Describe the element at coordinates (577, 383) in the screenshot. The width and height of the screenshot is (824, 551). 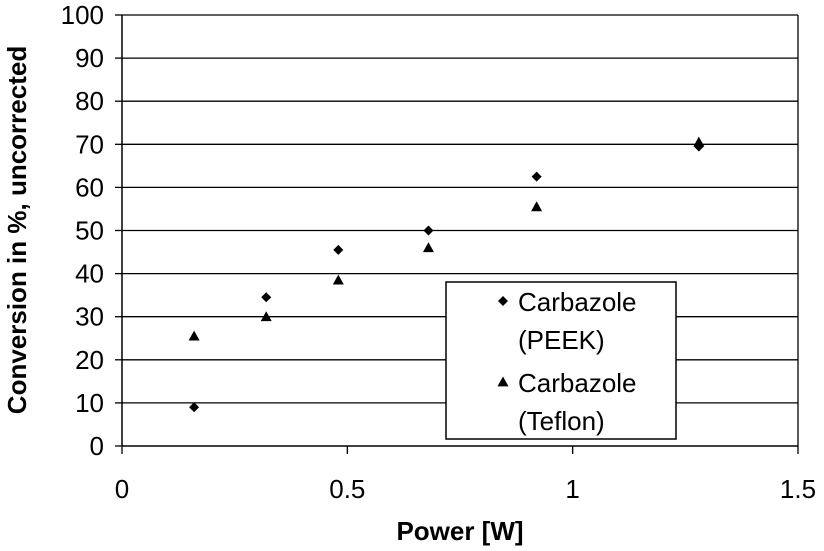
I see `legend-teflon-label: Carbazole` at that location.